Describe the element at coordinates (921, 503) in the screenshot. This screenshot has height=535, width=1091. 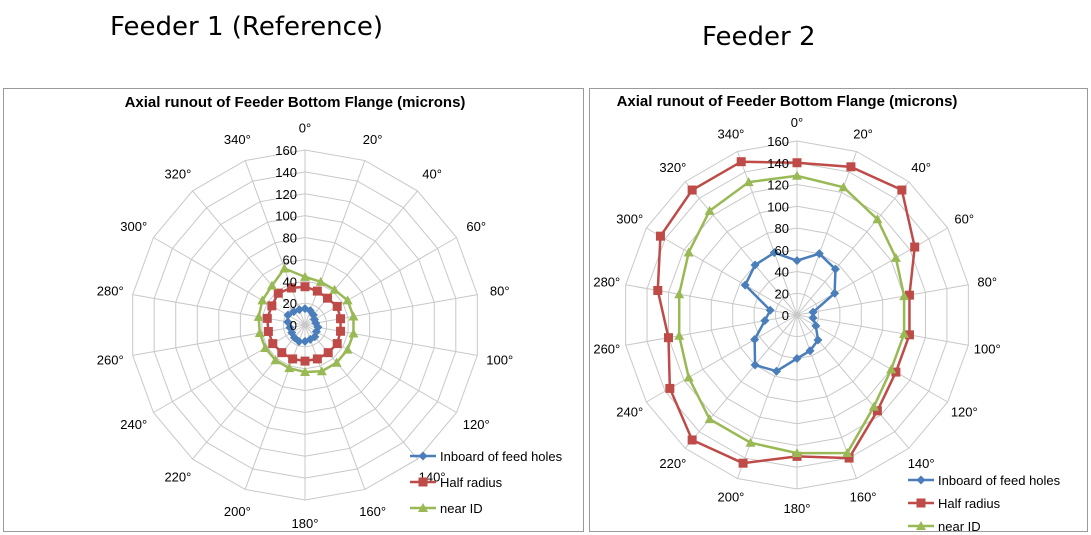
I see `legend-square-icon` at that location.